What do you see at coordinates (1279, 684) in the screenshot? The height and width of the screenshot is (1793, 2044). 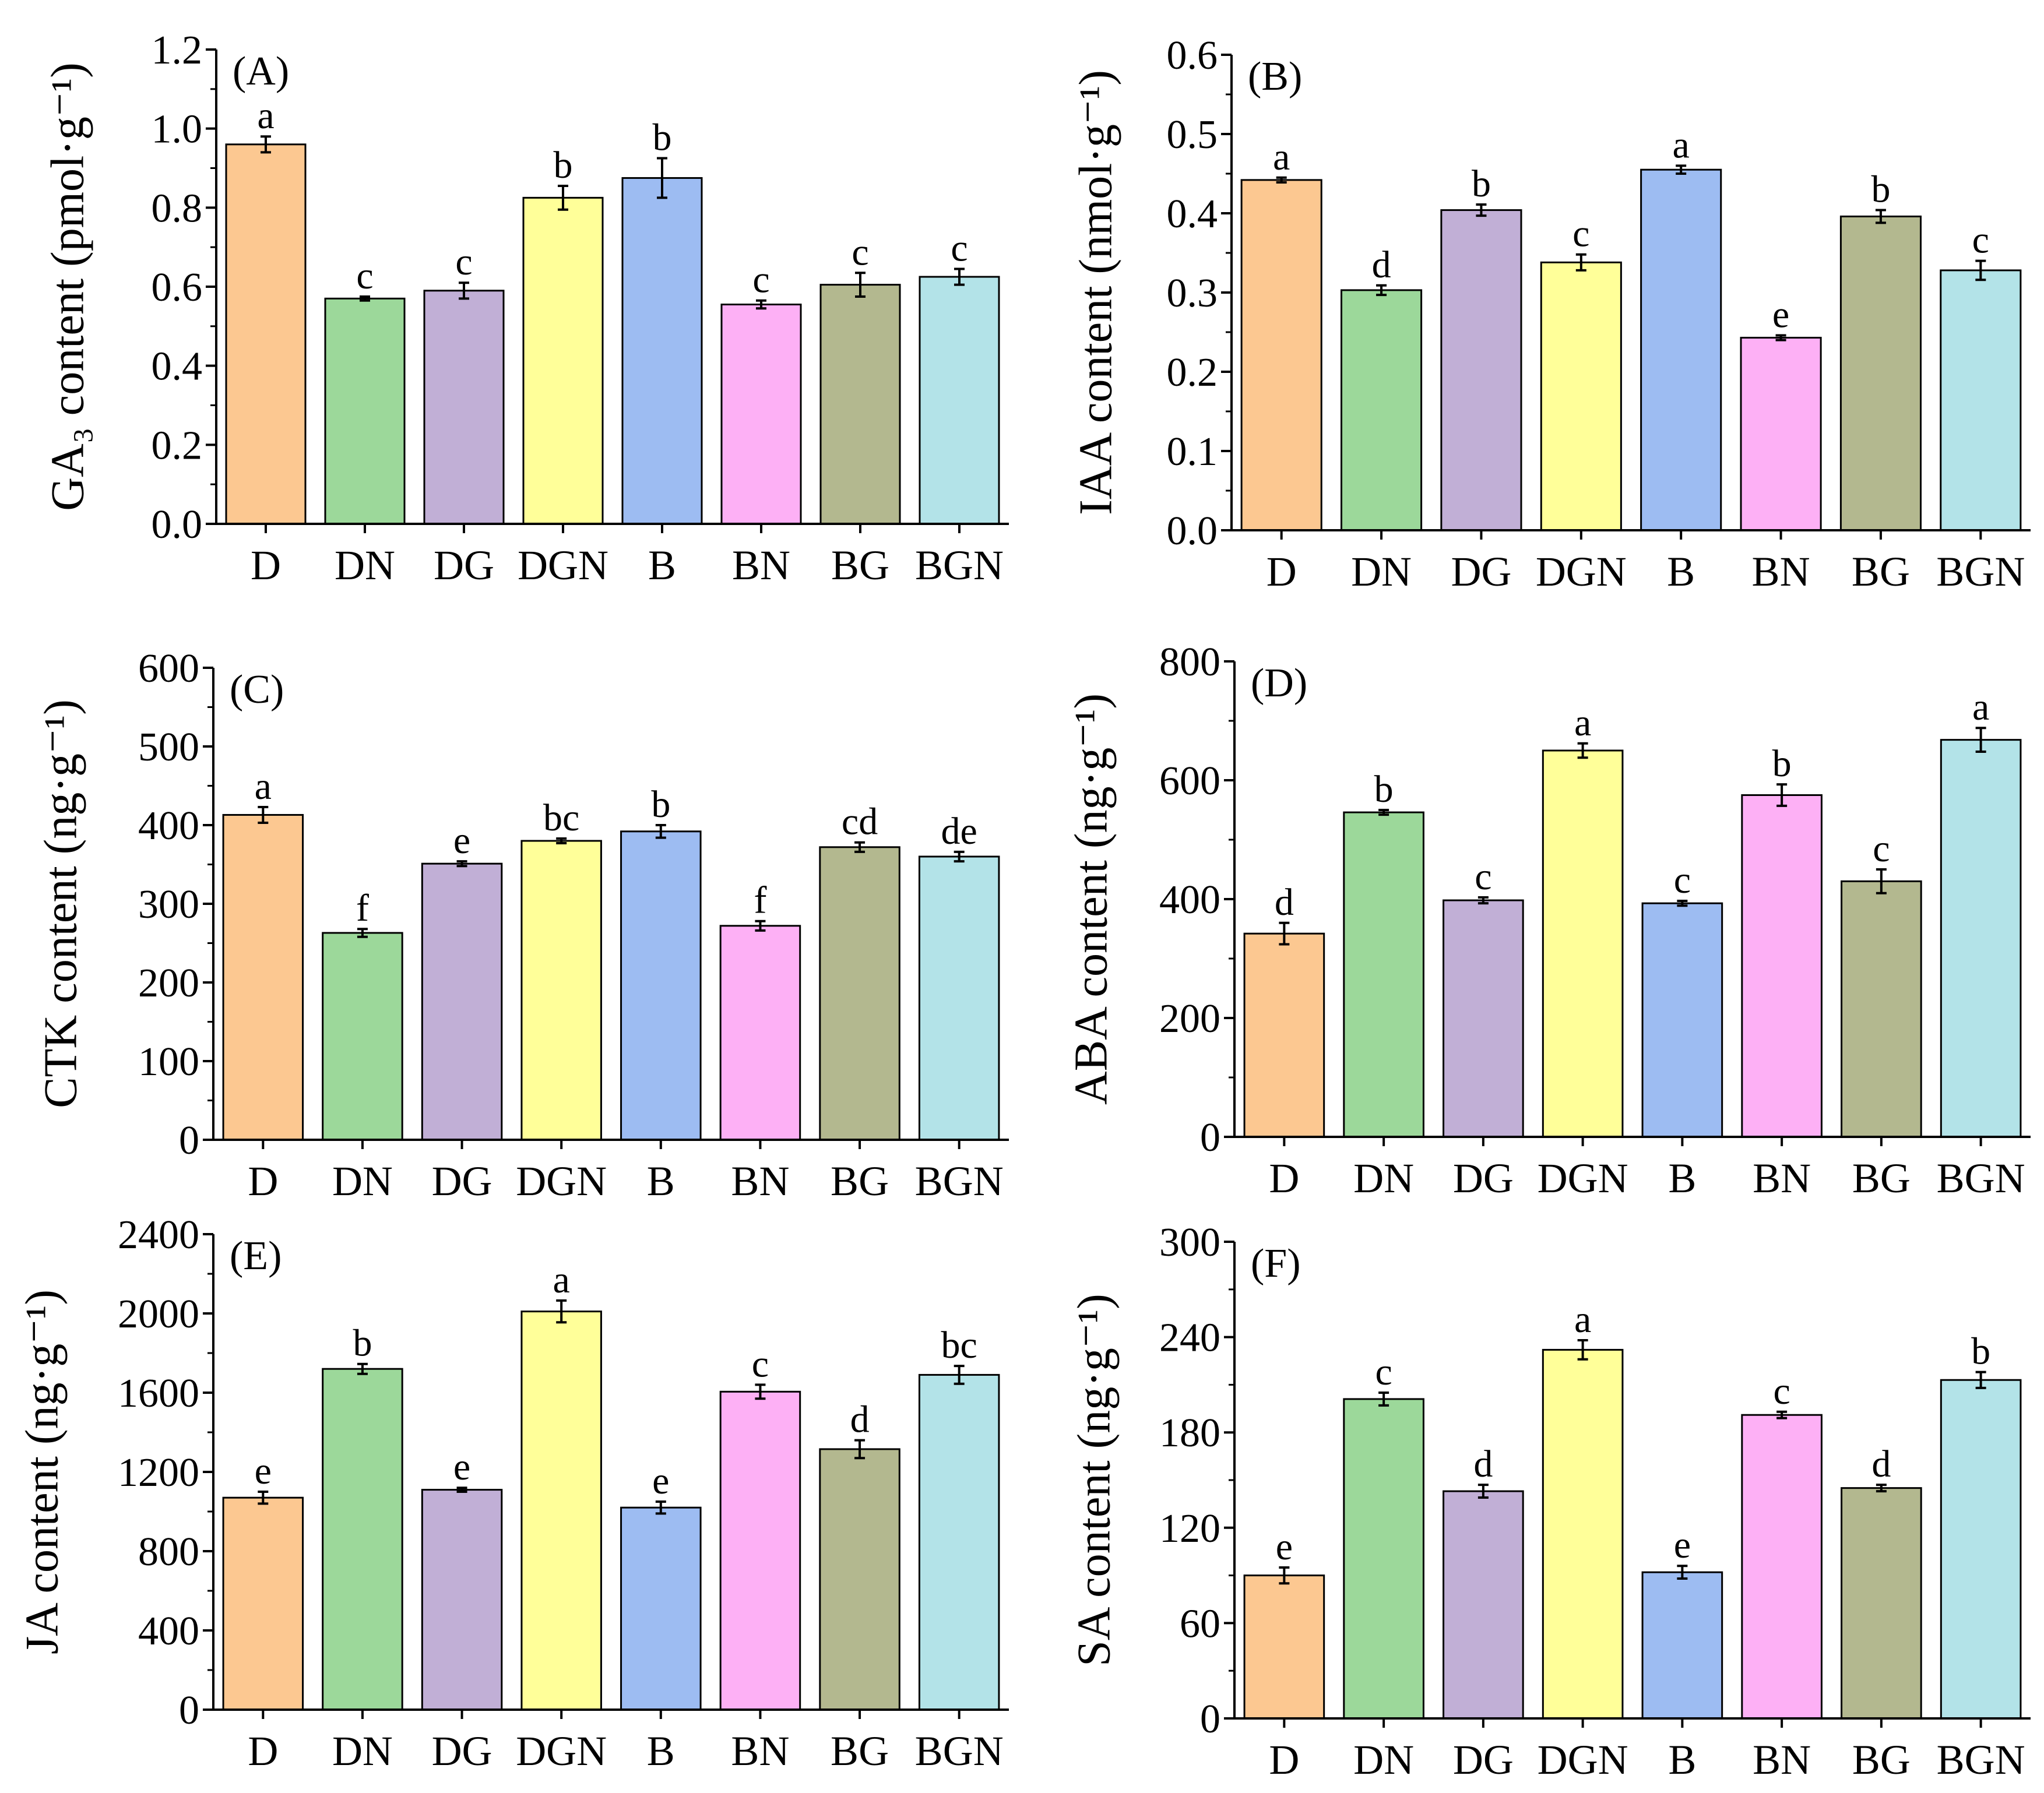 I see `panel-label: (D)` at bounding box center [1279, 684].